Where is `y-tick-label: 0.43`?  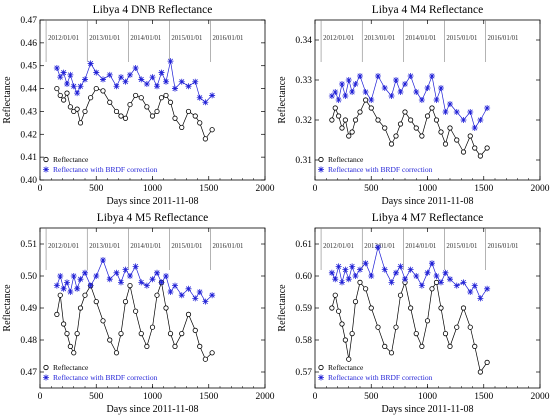
y-tick-label: 0.43 is located at coordinates (28, 112).